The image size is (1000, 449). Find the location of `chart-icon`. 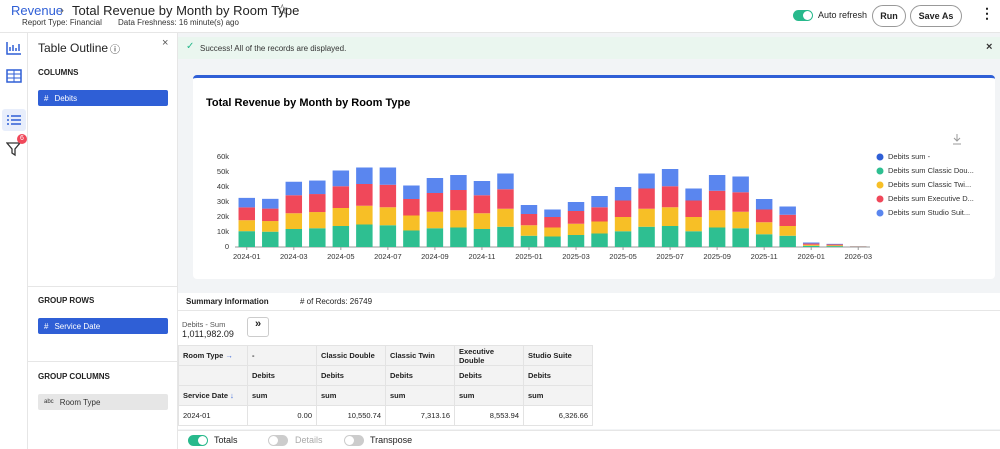

chart-icon is located at coordinates (14, 48).